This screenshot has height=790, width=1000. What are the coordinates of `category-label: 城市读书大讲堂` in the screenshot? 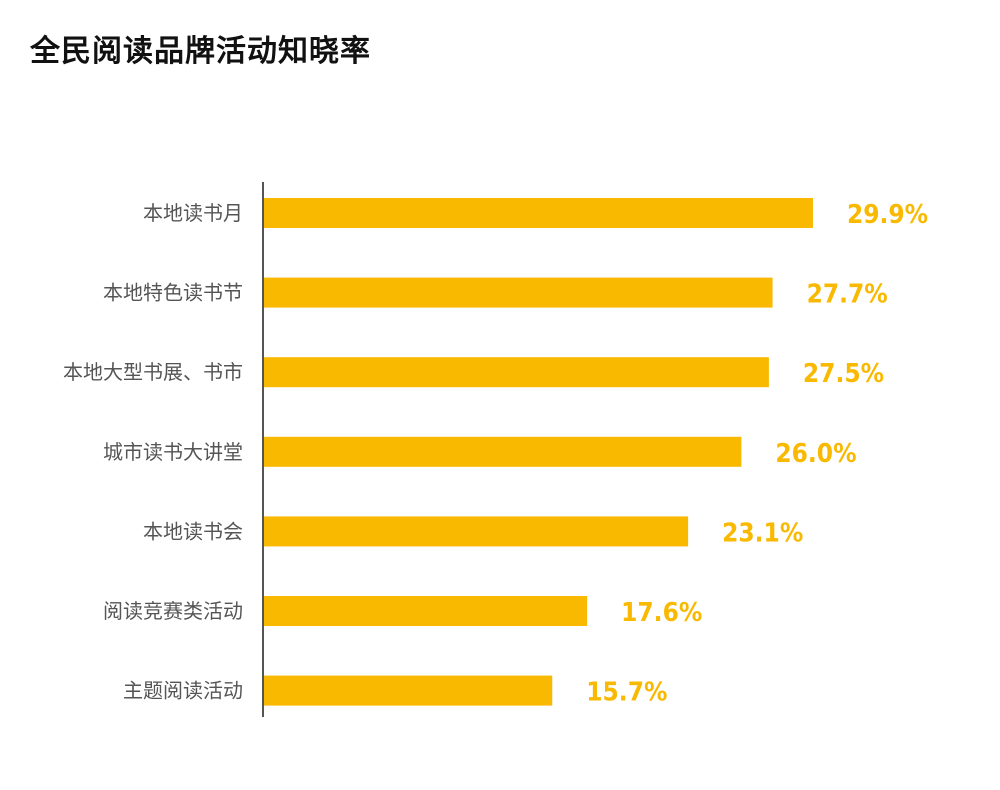 It's located at (173, 452).